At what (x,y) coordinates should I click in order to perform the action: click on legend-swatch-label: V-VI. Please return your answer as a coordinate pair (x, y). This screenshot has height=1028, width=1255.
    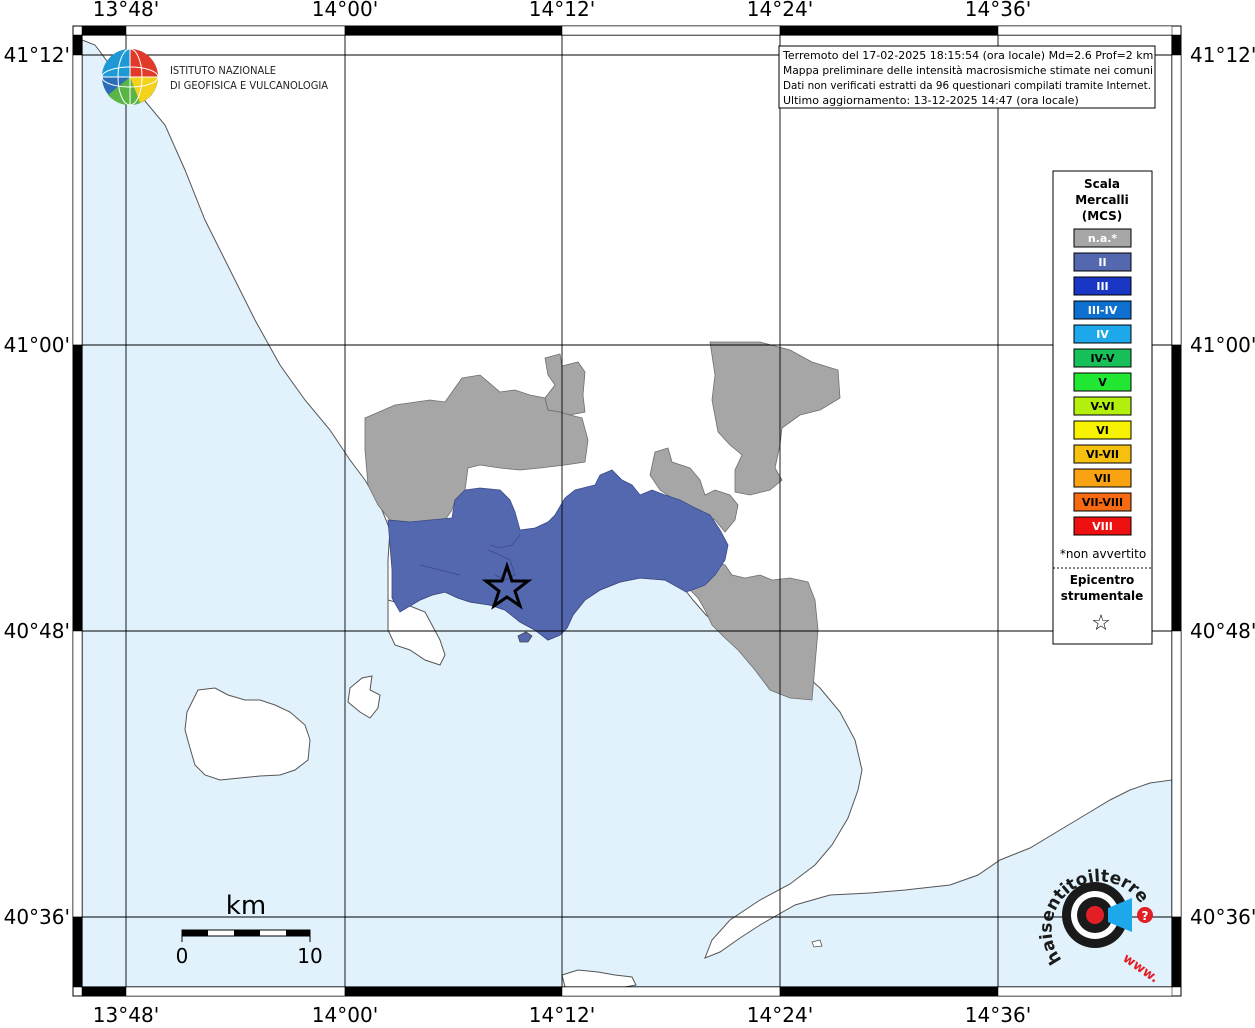
    Looking at the image, I should click on (1102, 406).